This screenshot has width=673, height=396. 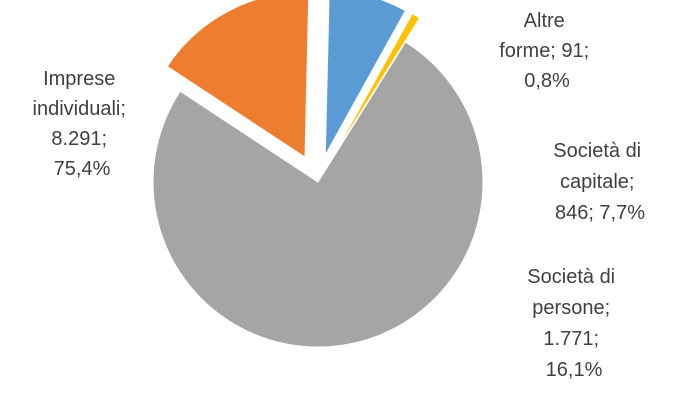 What do you see at coordinates (365, 78) in the screenshot?
I see `pie-slice-societ-di-capitale` at bounding box center [365, 78].